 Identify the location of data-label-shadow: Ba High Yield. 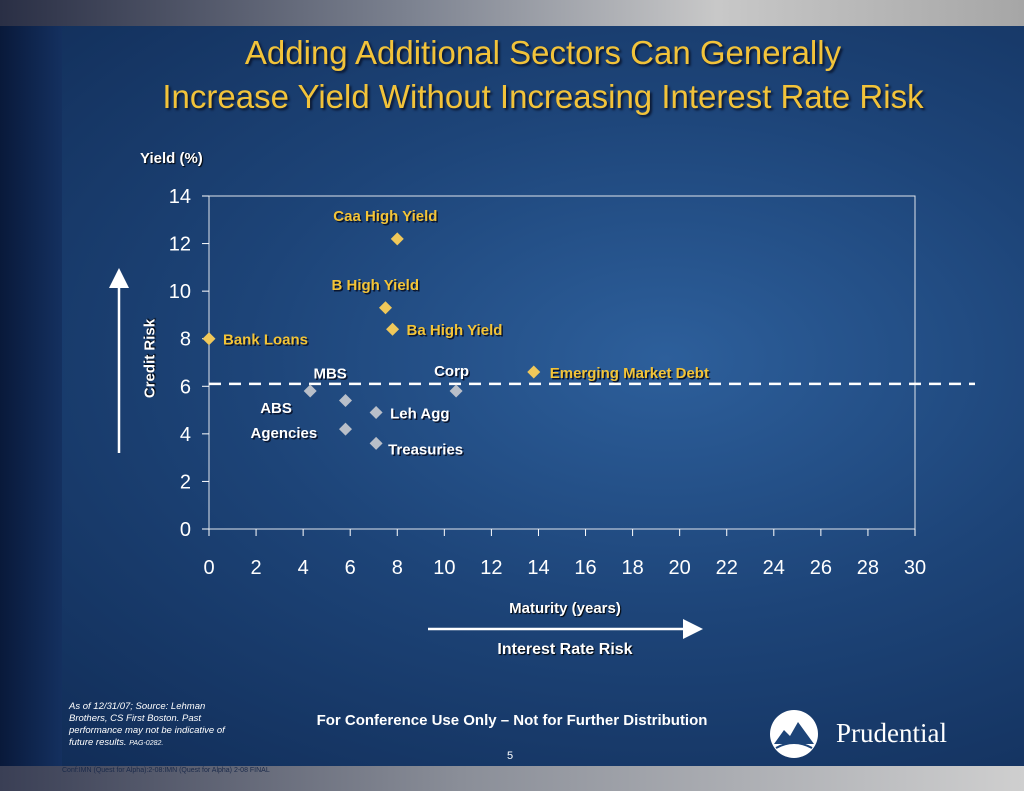
(456, 332).